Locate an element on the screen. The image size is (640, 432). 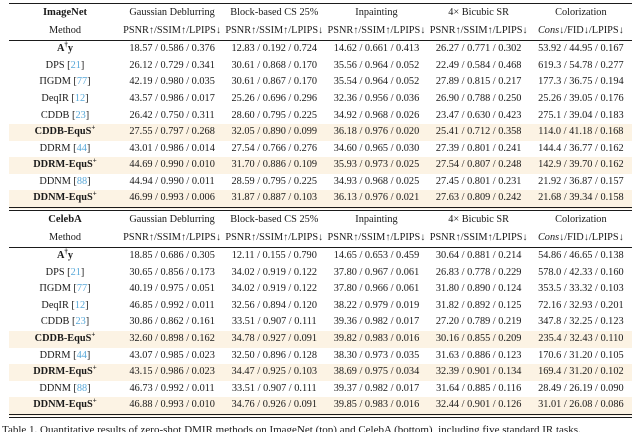
method-cell: A†y is located at coordinates (65, 47).